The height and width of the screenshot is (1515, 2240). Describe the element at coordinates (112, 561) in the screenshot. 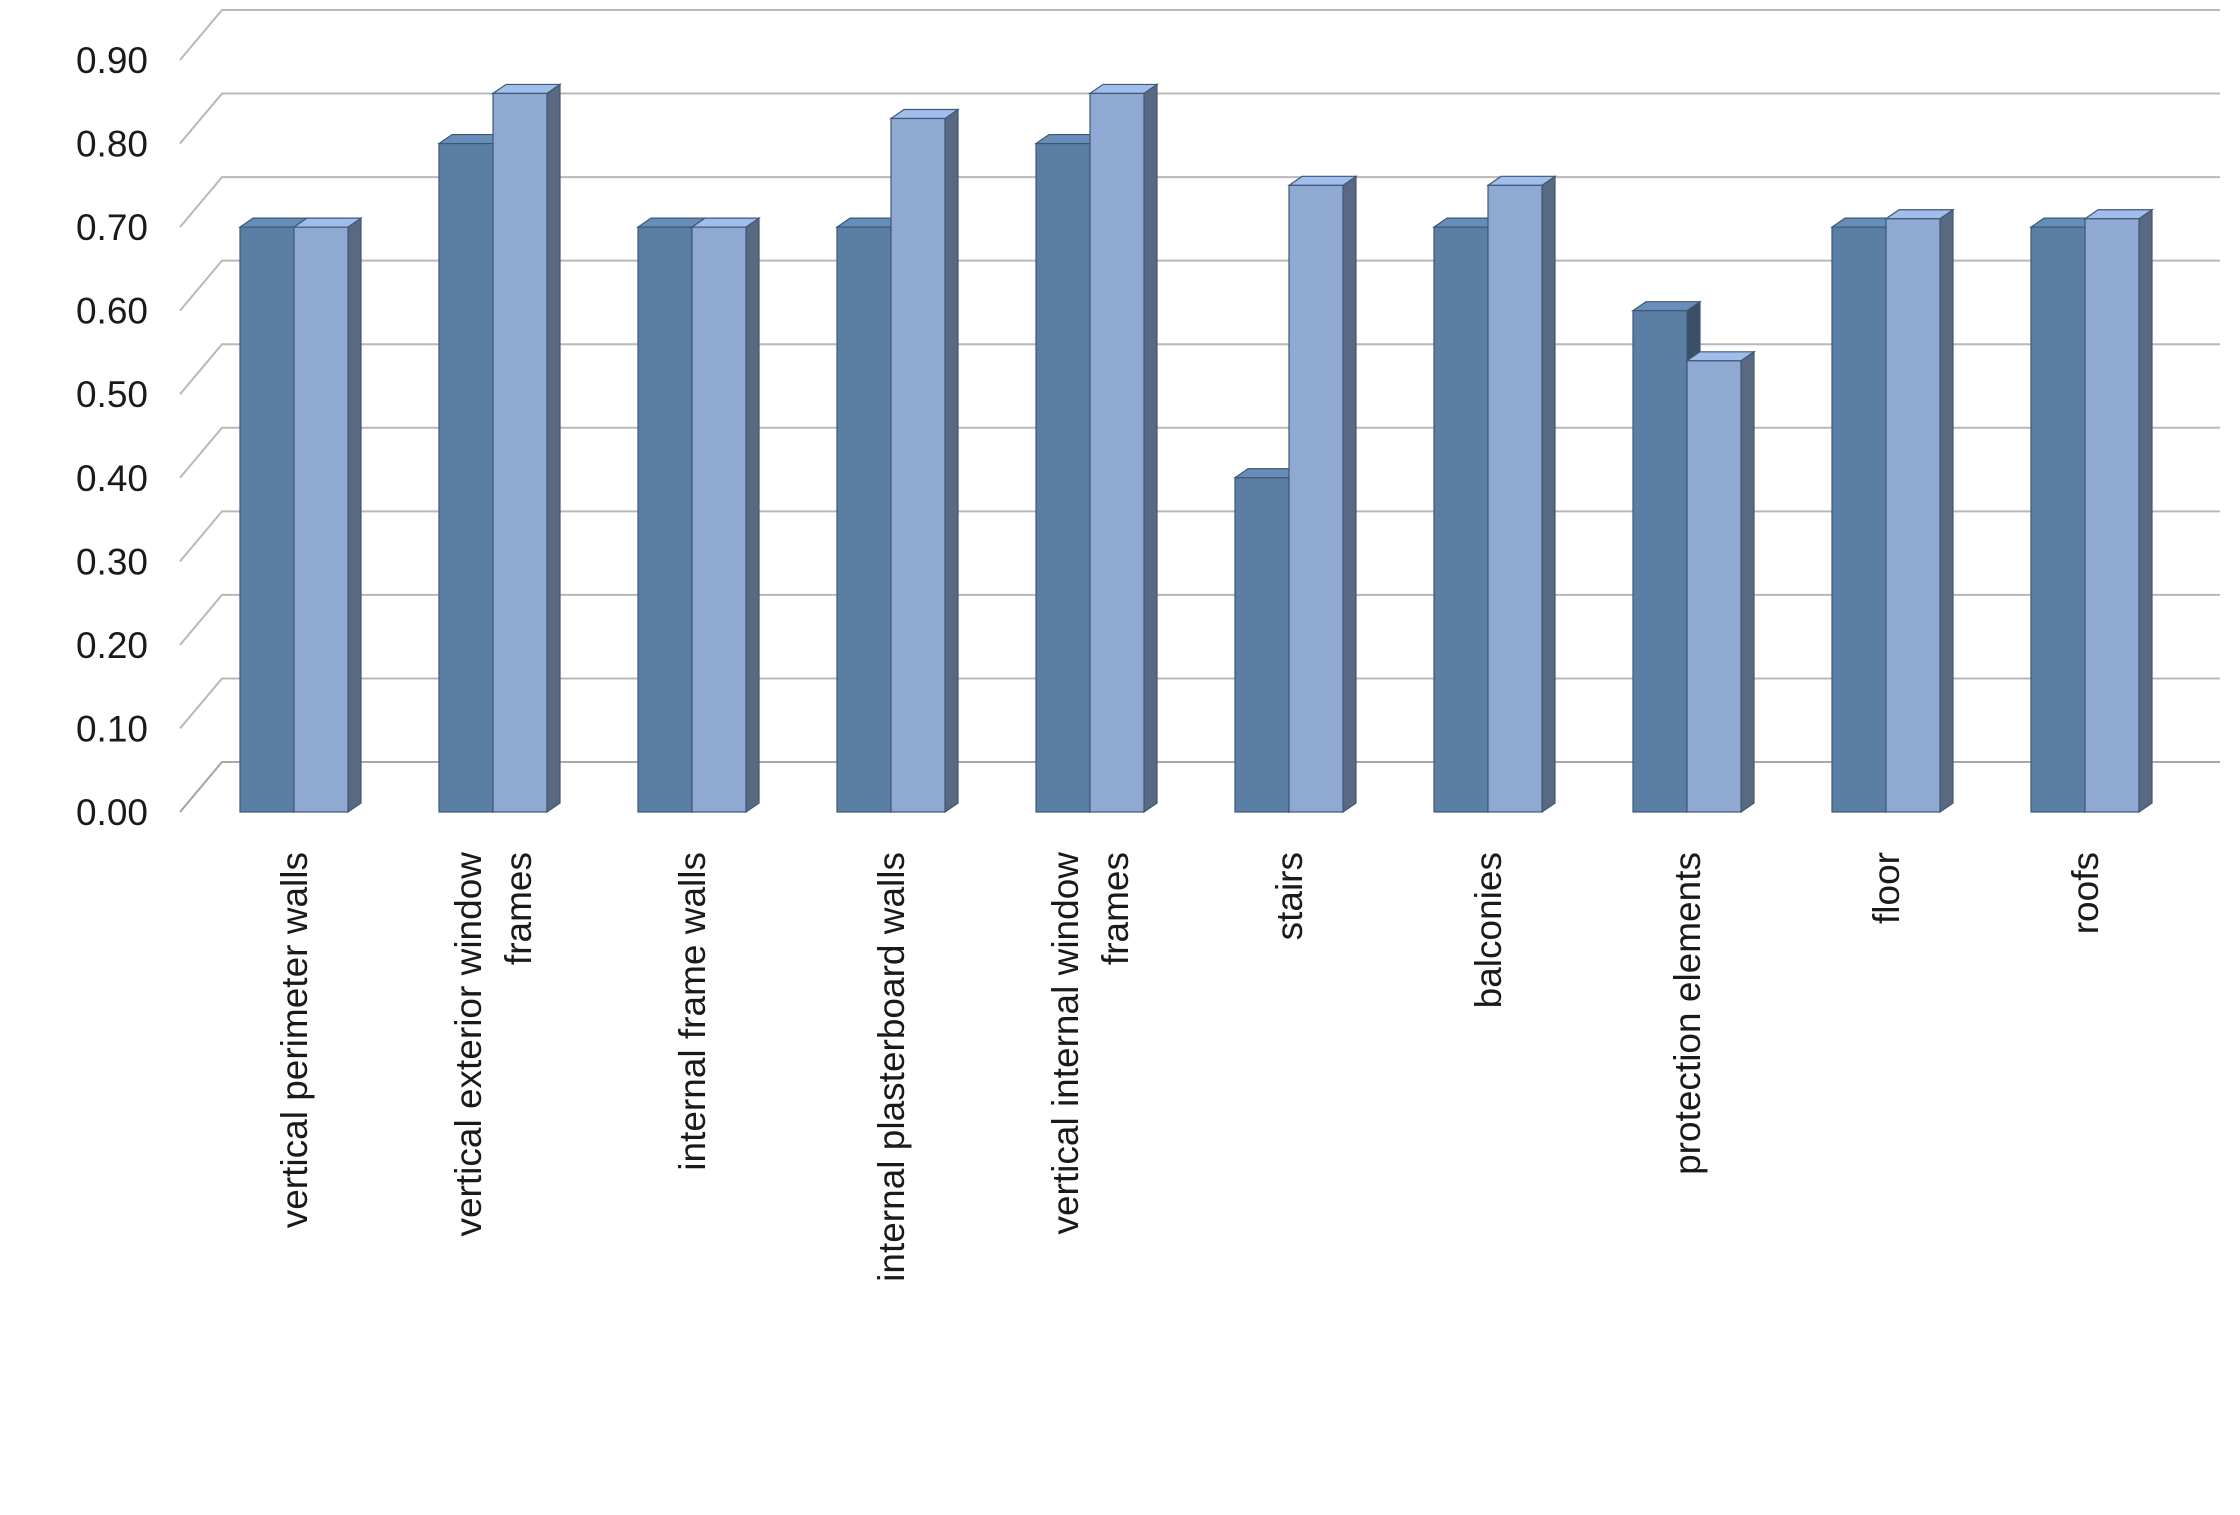

I see `y-tick-label: 0.30` at that location.